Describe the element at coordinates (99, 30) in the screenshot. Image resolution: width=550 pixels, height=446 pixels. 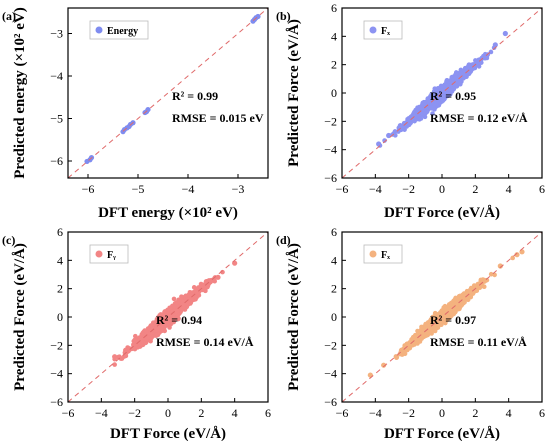
I see `legend-marker` at that location.